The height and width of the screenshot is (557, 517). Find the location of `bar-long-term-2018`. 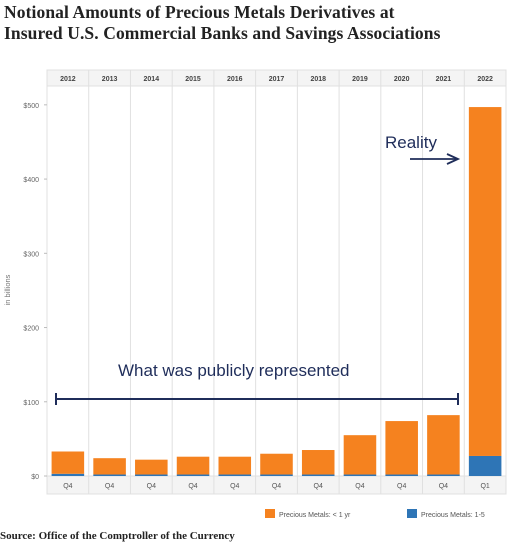

bar-long-term-2018 is located at coordinates (318, 475).